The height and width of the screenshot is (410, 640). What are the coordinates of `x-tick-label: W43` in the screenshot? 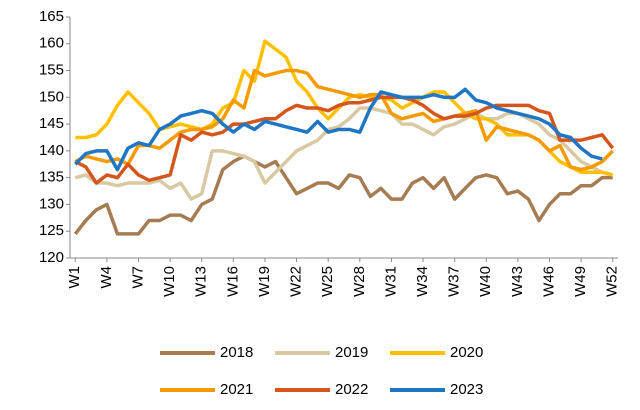 It's located at (517, 281).